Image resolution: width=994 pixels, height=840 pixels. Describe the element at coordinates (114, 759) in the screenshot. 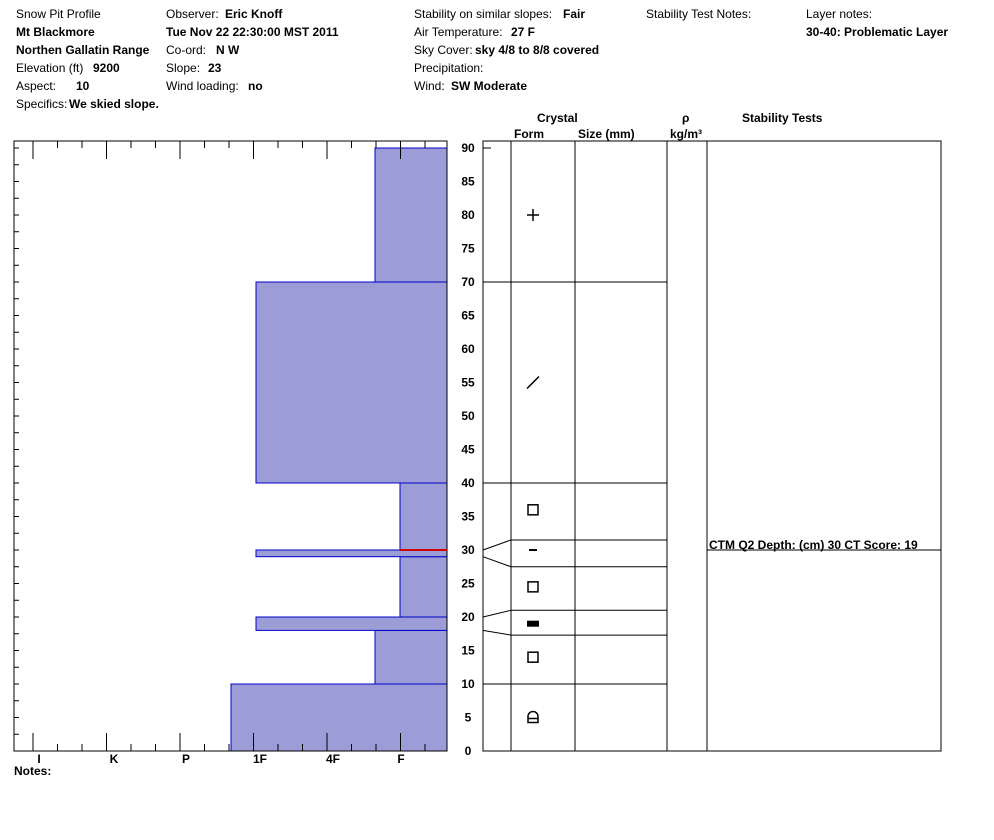

I see `hardness-axis-label: K` at that location.